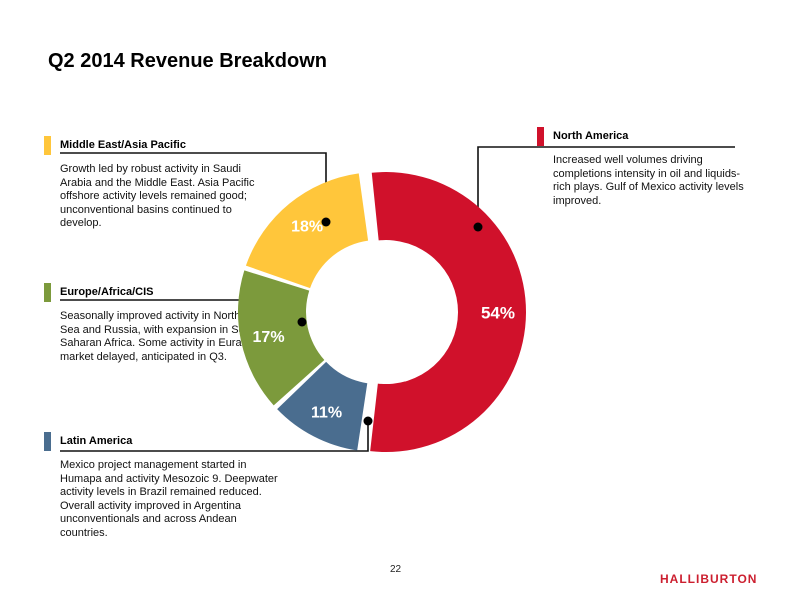 Image resolution: width=800 pixels, height=600 pixels. I want to click on slice-label: 54%, so click(498, 313).